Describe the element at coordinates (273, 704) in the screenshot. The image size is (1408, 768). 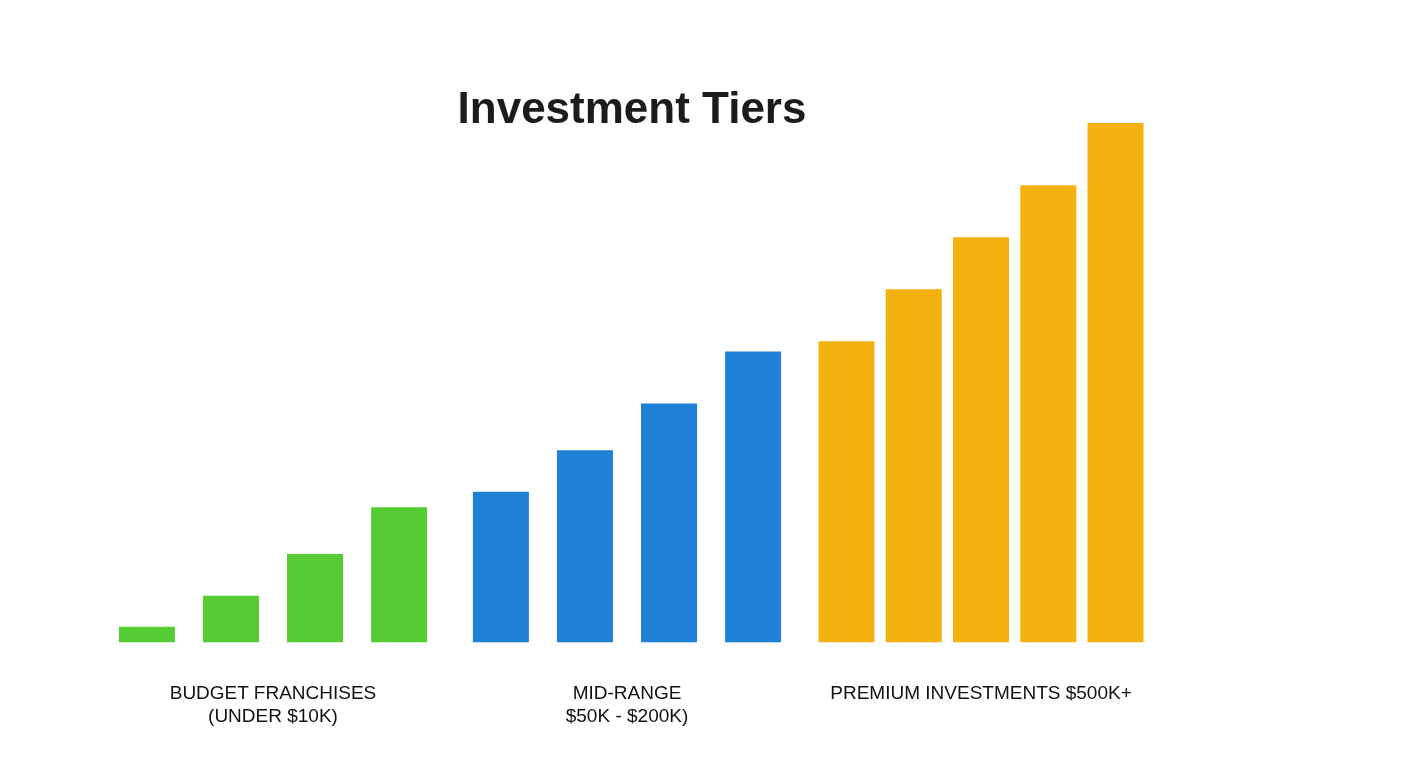
I see `x-tick-label: BUDGET FRANCHISES (UNDER $10K)` at that location.